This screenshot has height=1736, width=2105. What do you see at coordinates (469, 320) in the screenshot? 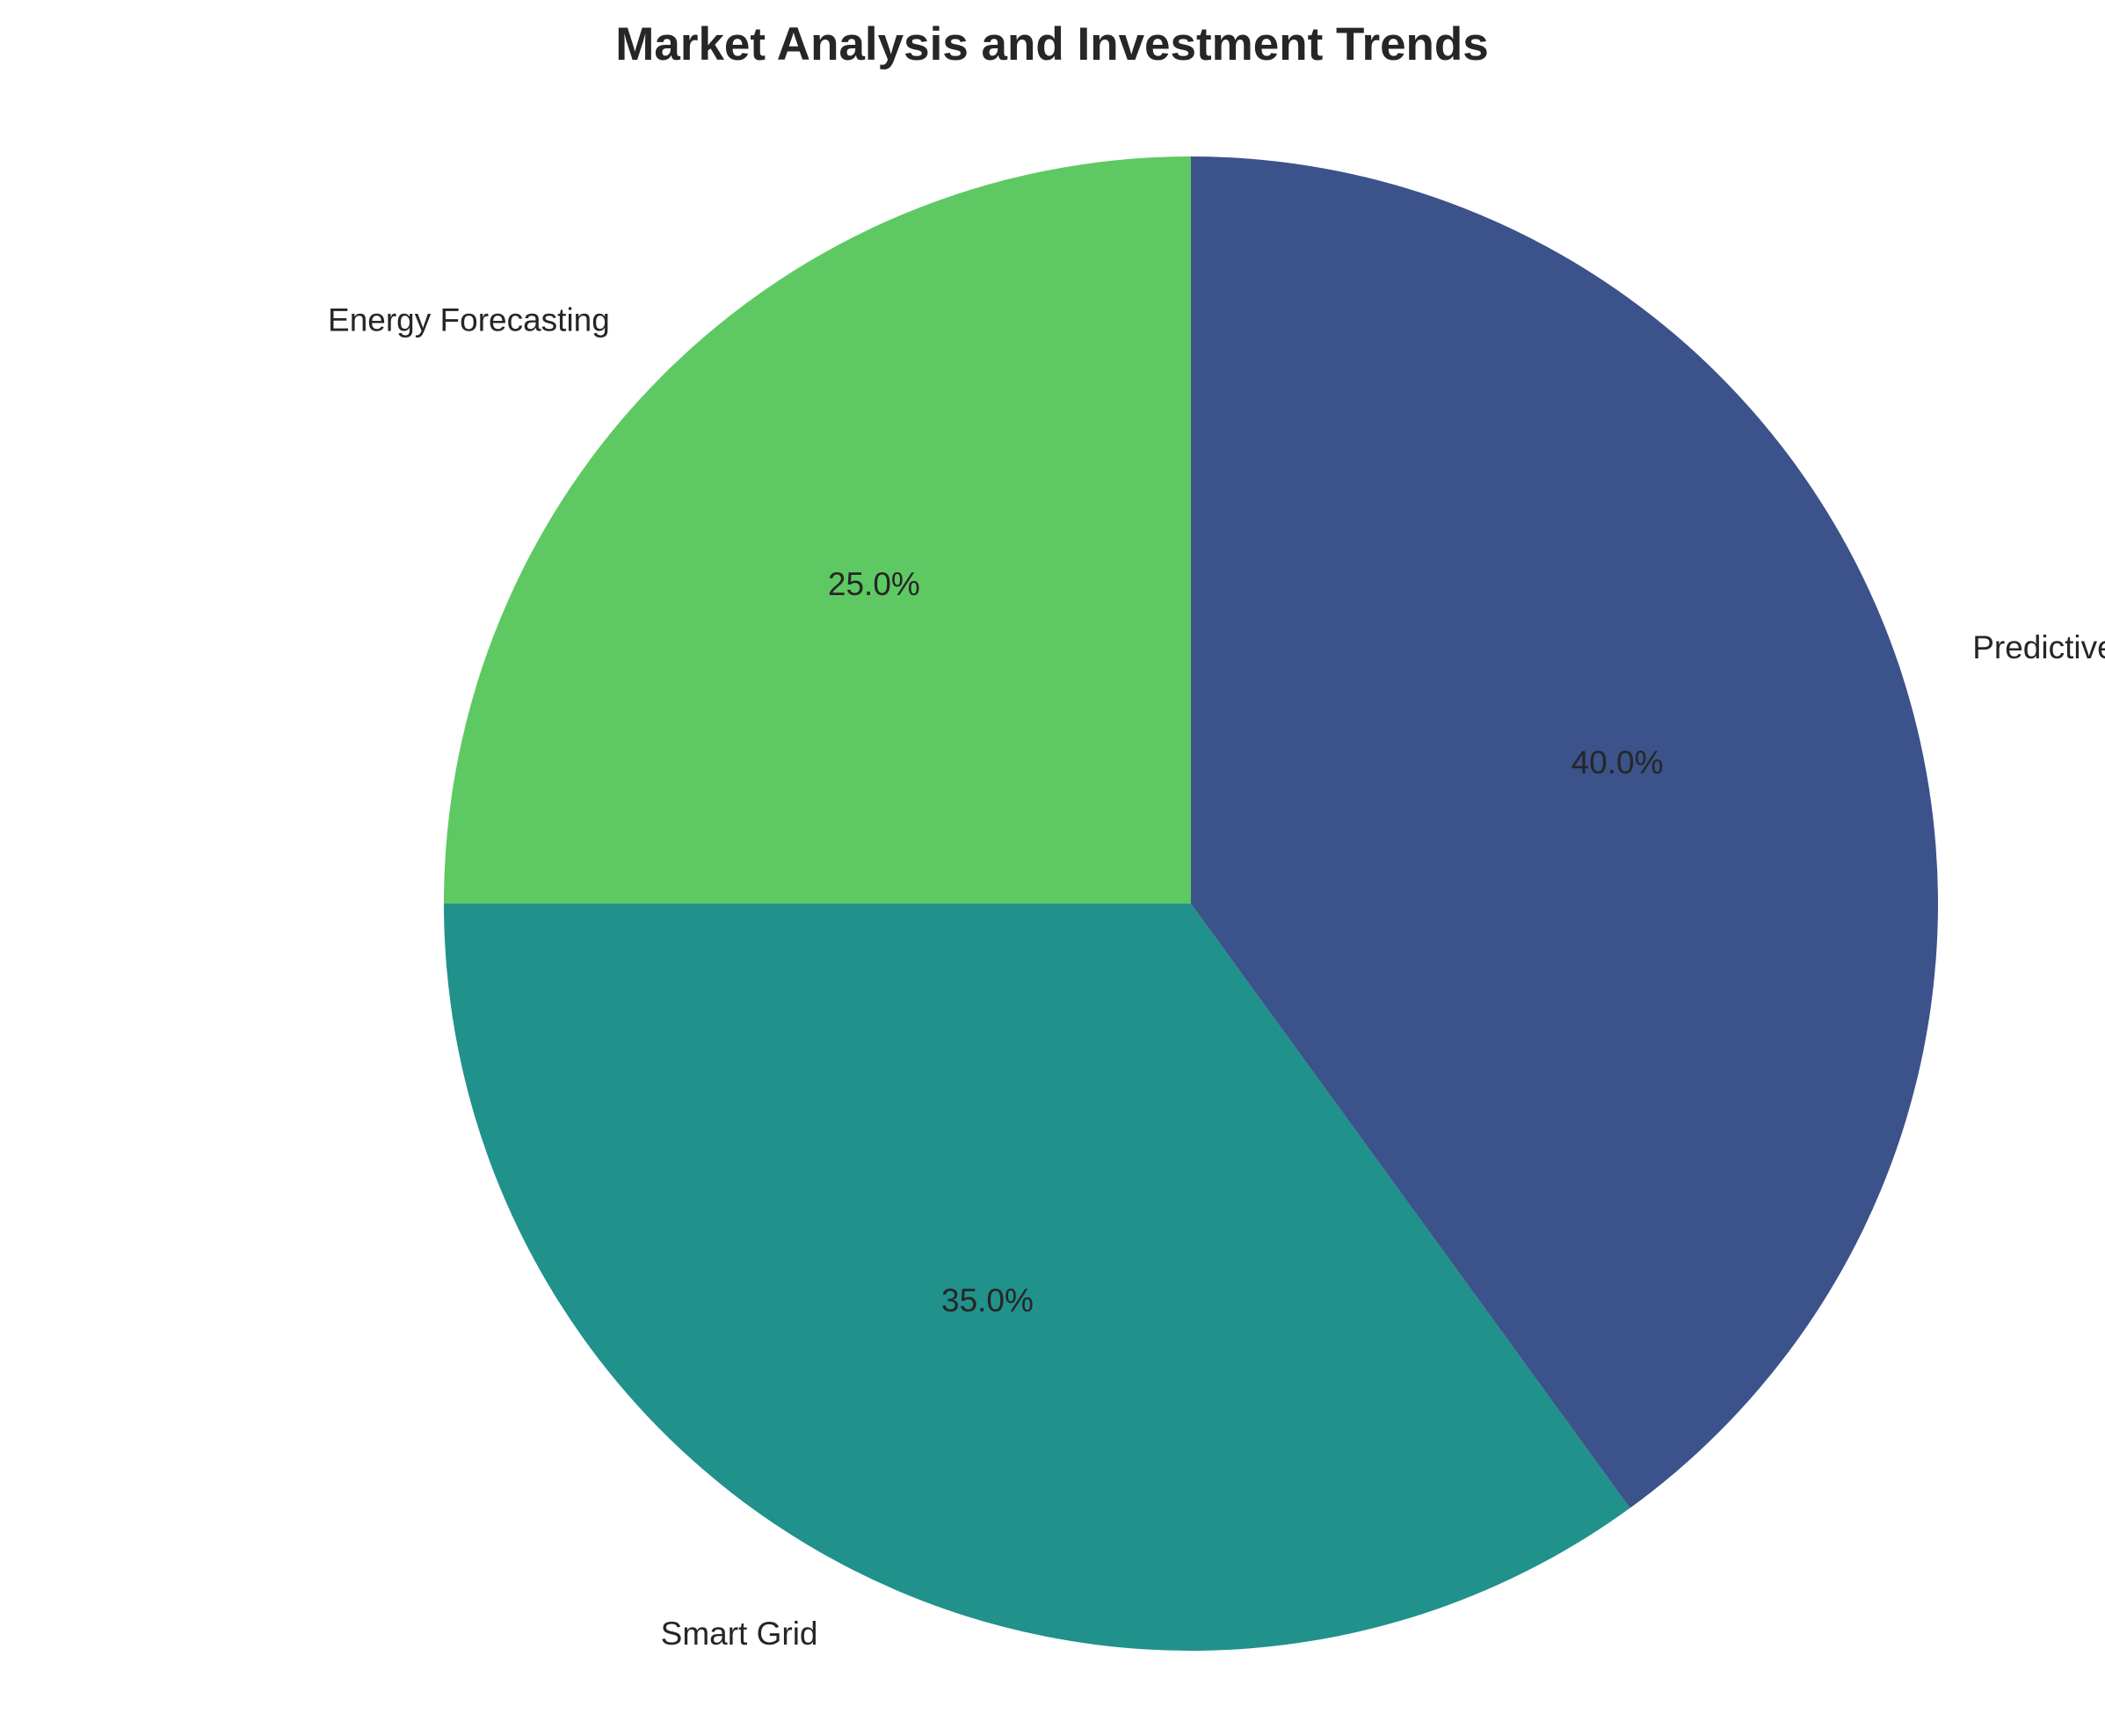
I see `slice-label-energy-forecasting: Energy Forecasting` at bounding box center [469, 320].